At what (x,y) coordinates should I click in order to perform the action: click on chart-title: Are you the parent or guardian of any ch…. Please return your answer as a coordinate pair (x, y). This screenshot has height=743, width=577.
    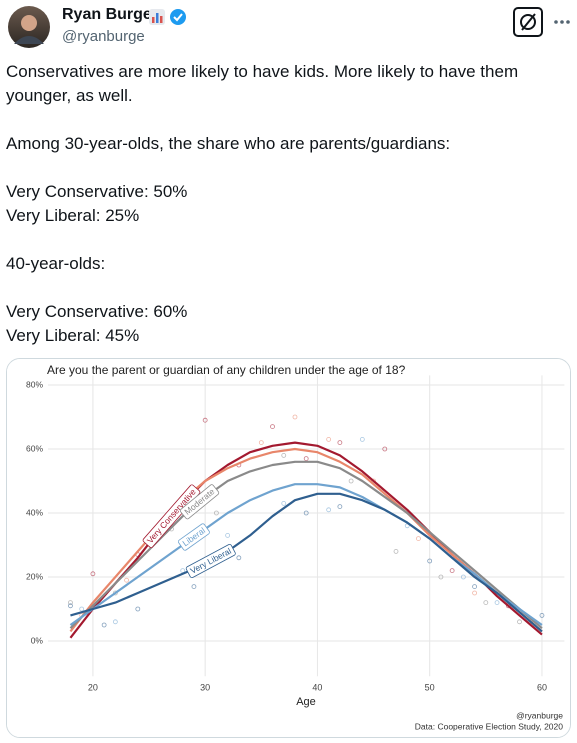
    Looking at the image, I should click on (226, 370).